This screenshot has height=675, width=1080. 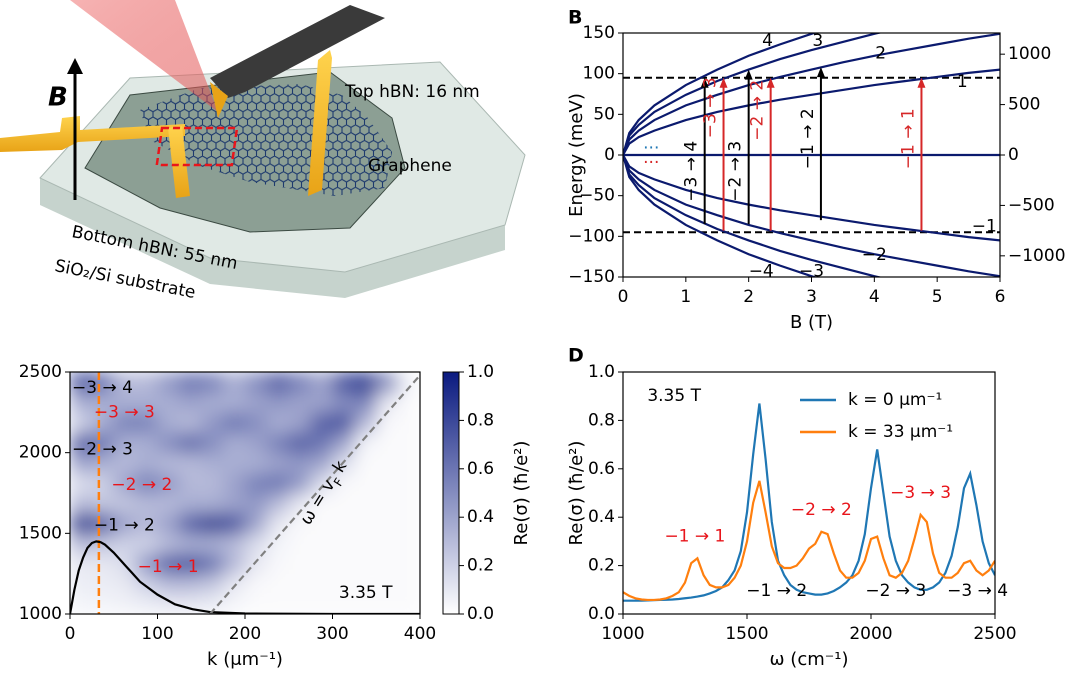 I want to click on y-tick-label: 0.4, so click(x=601, y=517).